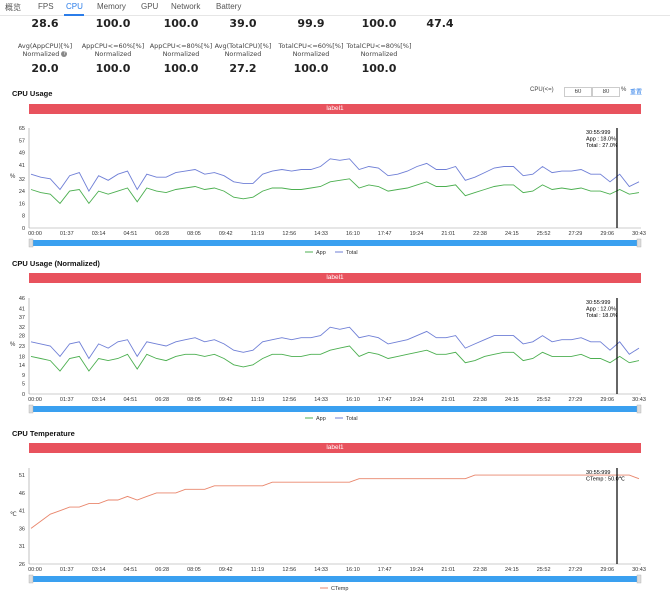 The image size is (670, 602). I want to click on tab-network: Network, so click(186, 6).